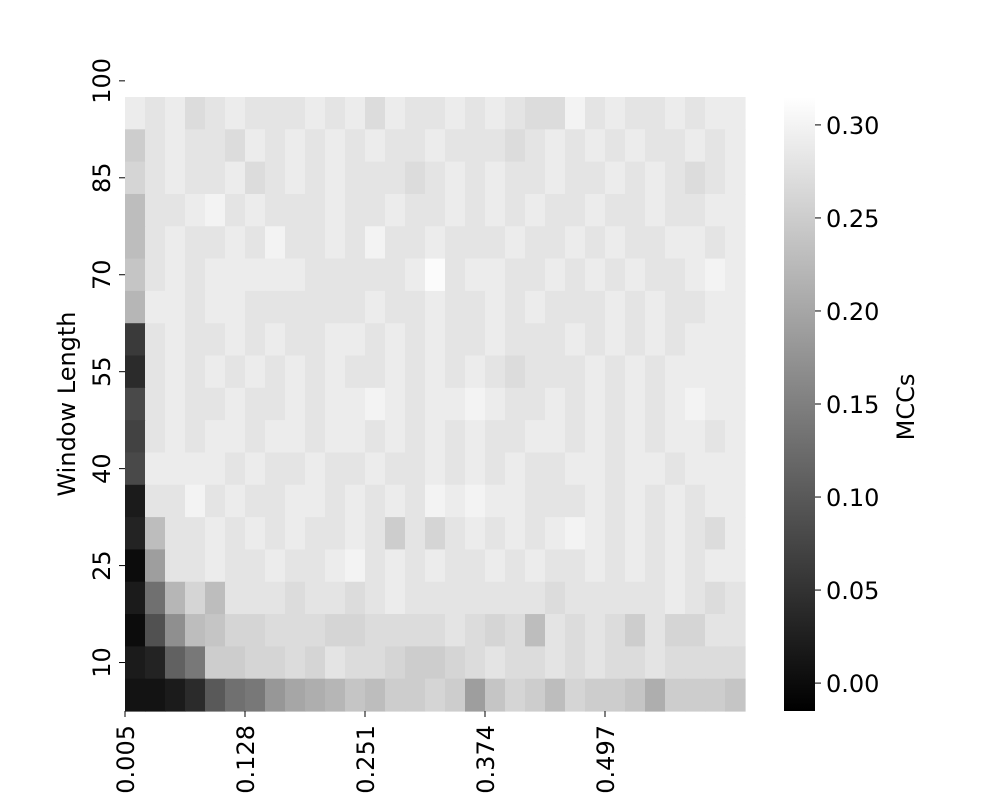 The image size is (1000, 800). What do you see at coordinates (106, 368) in the screenshot?
I see `y-axis-ticks: 10 25 40 55 70 85 100` at bounding box center [106, 368].